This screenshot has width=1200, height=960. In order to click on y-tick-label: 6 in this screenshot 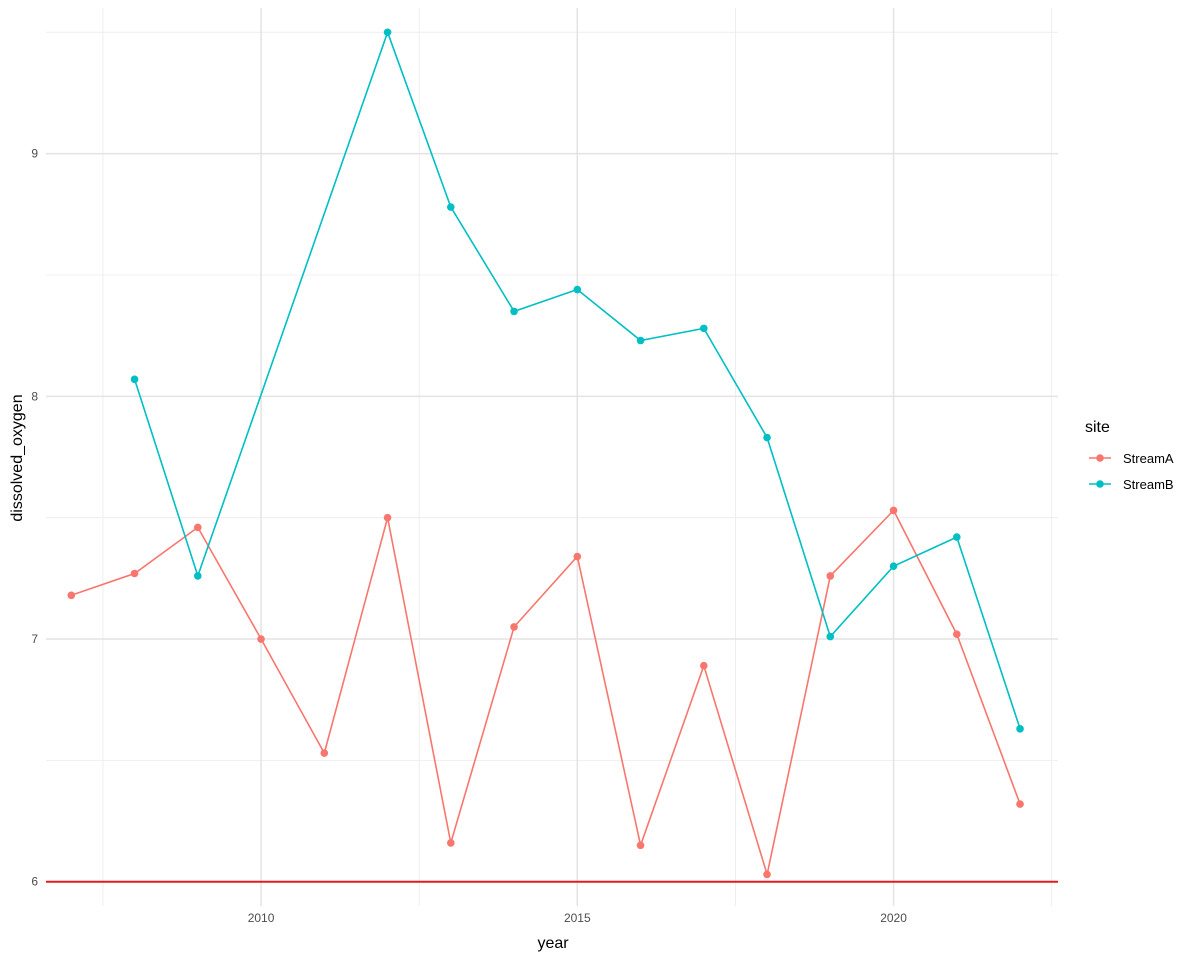, I will do `click(34, 882)`.